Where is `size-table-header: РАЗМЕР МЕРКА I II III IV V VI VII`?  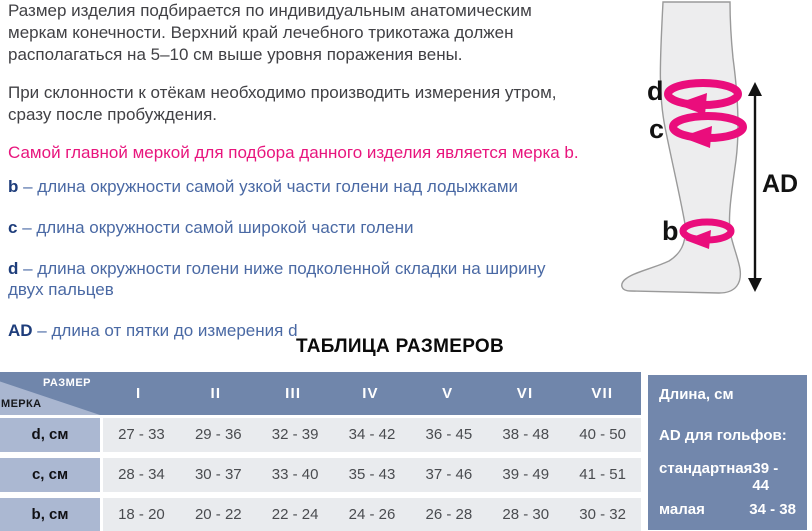 size-table-header: РАЗМЕР МЕРКА I II III IV V VI VII is located at coordinates (320, 393).